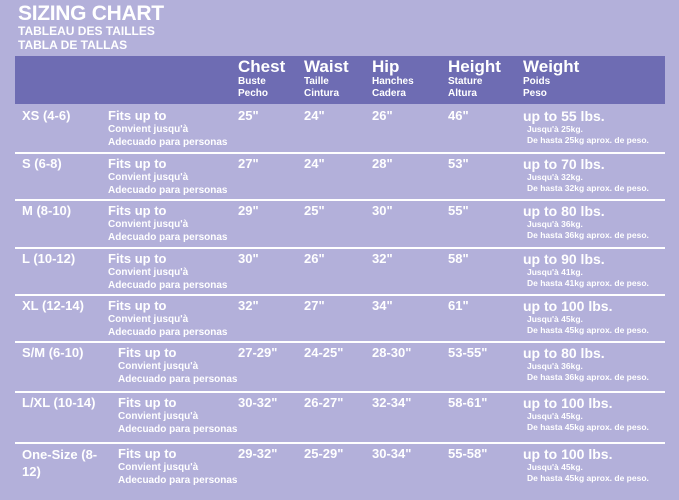 The width and height of the screenshot is (679, 500). What do you see at coordinates (564, 164) in the screenshot?
I see `weight-lbs: up to 70 lbs.` at bounding box center [564, 164].